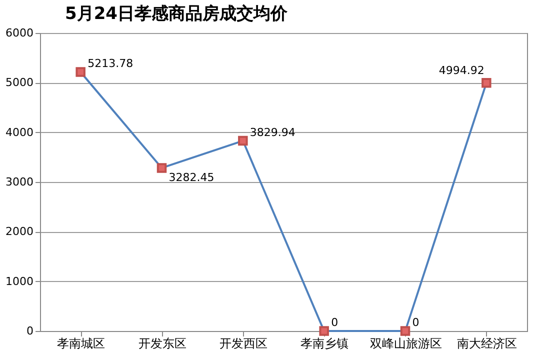  Describe the element at coordinates (20, 182) in the screenshot. I see `y-tick-label: 3000` at that location.